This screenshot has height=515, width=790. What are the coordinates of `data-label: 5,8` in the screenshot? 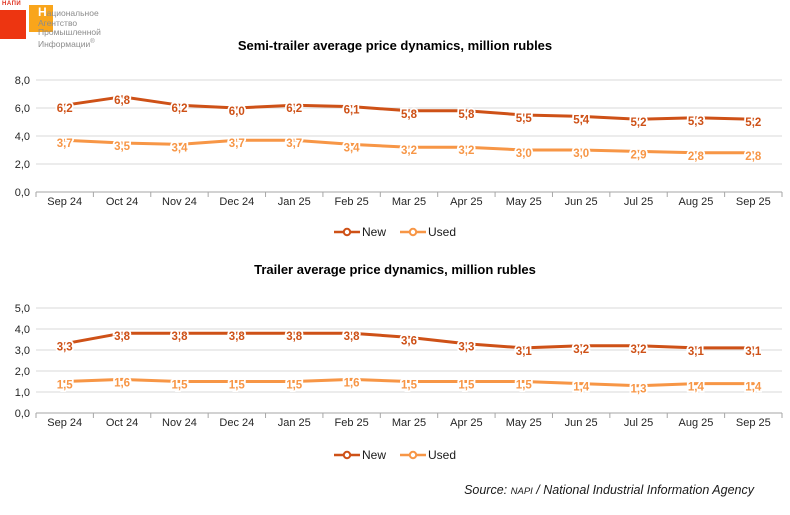 It's located at (409, 115).